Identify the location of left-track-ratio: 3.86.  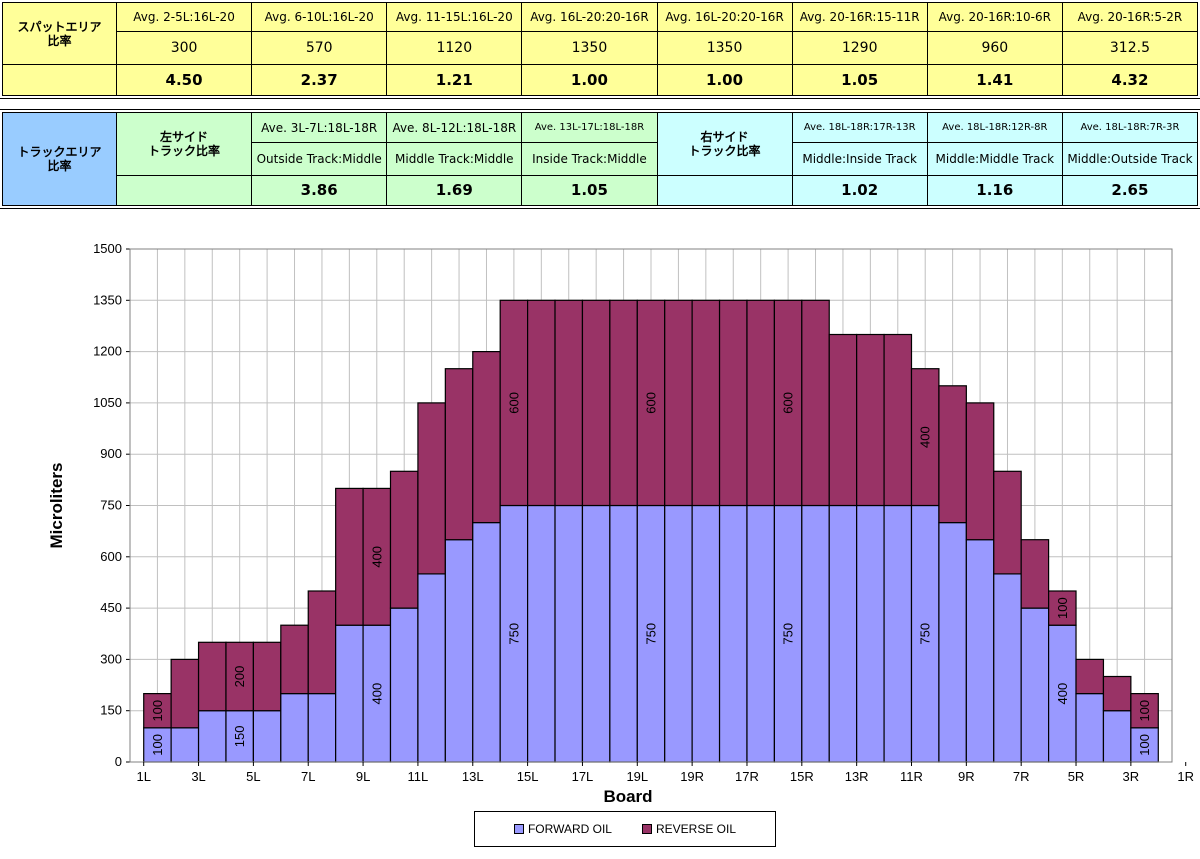
(319, 190).